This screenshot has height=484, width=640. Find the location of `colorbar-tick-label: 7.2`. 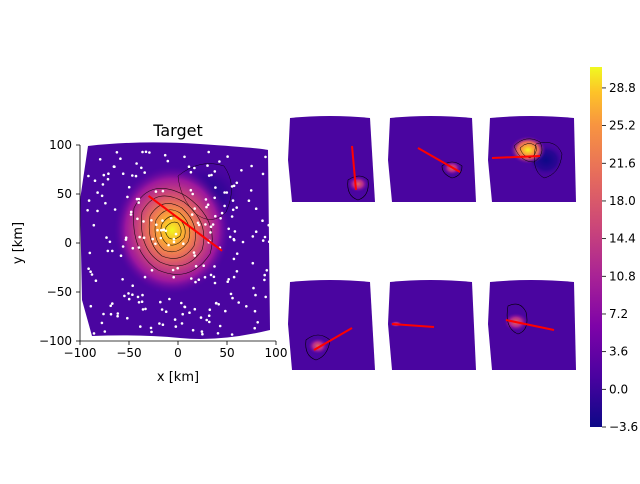

colorbar-tick-label: 7.2 is located at coordinates (618, 314).